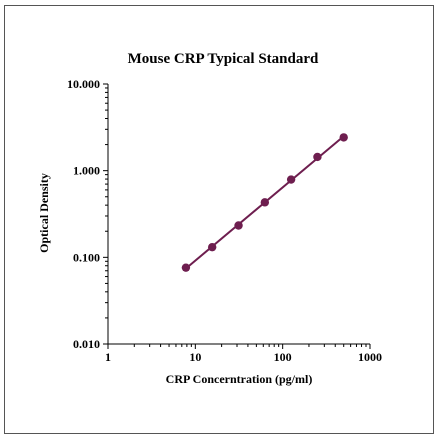  I want to click on chart-title: Mouse CRP Typical Standard, so click(223, 59).